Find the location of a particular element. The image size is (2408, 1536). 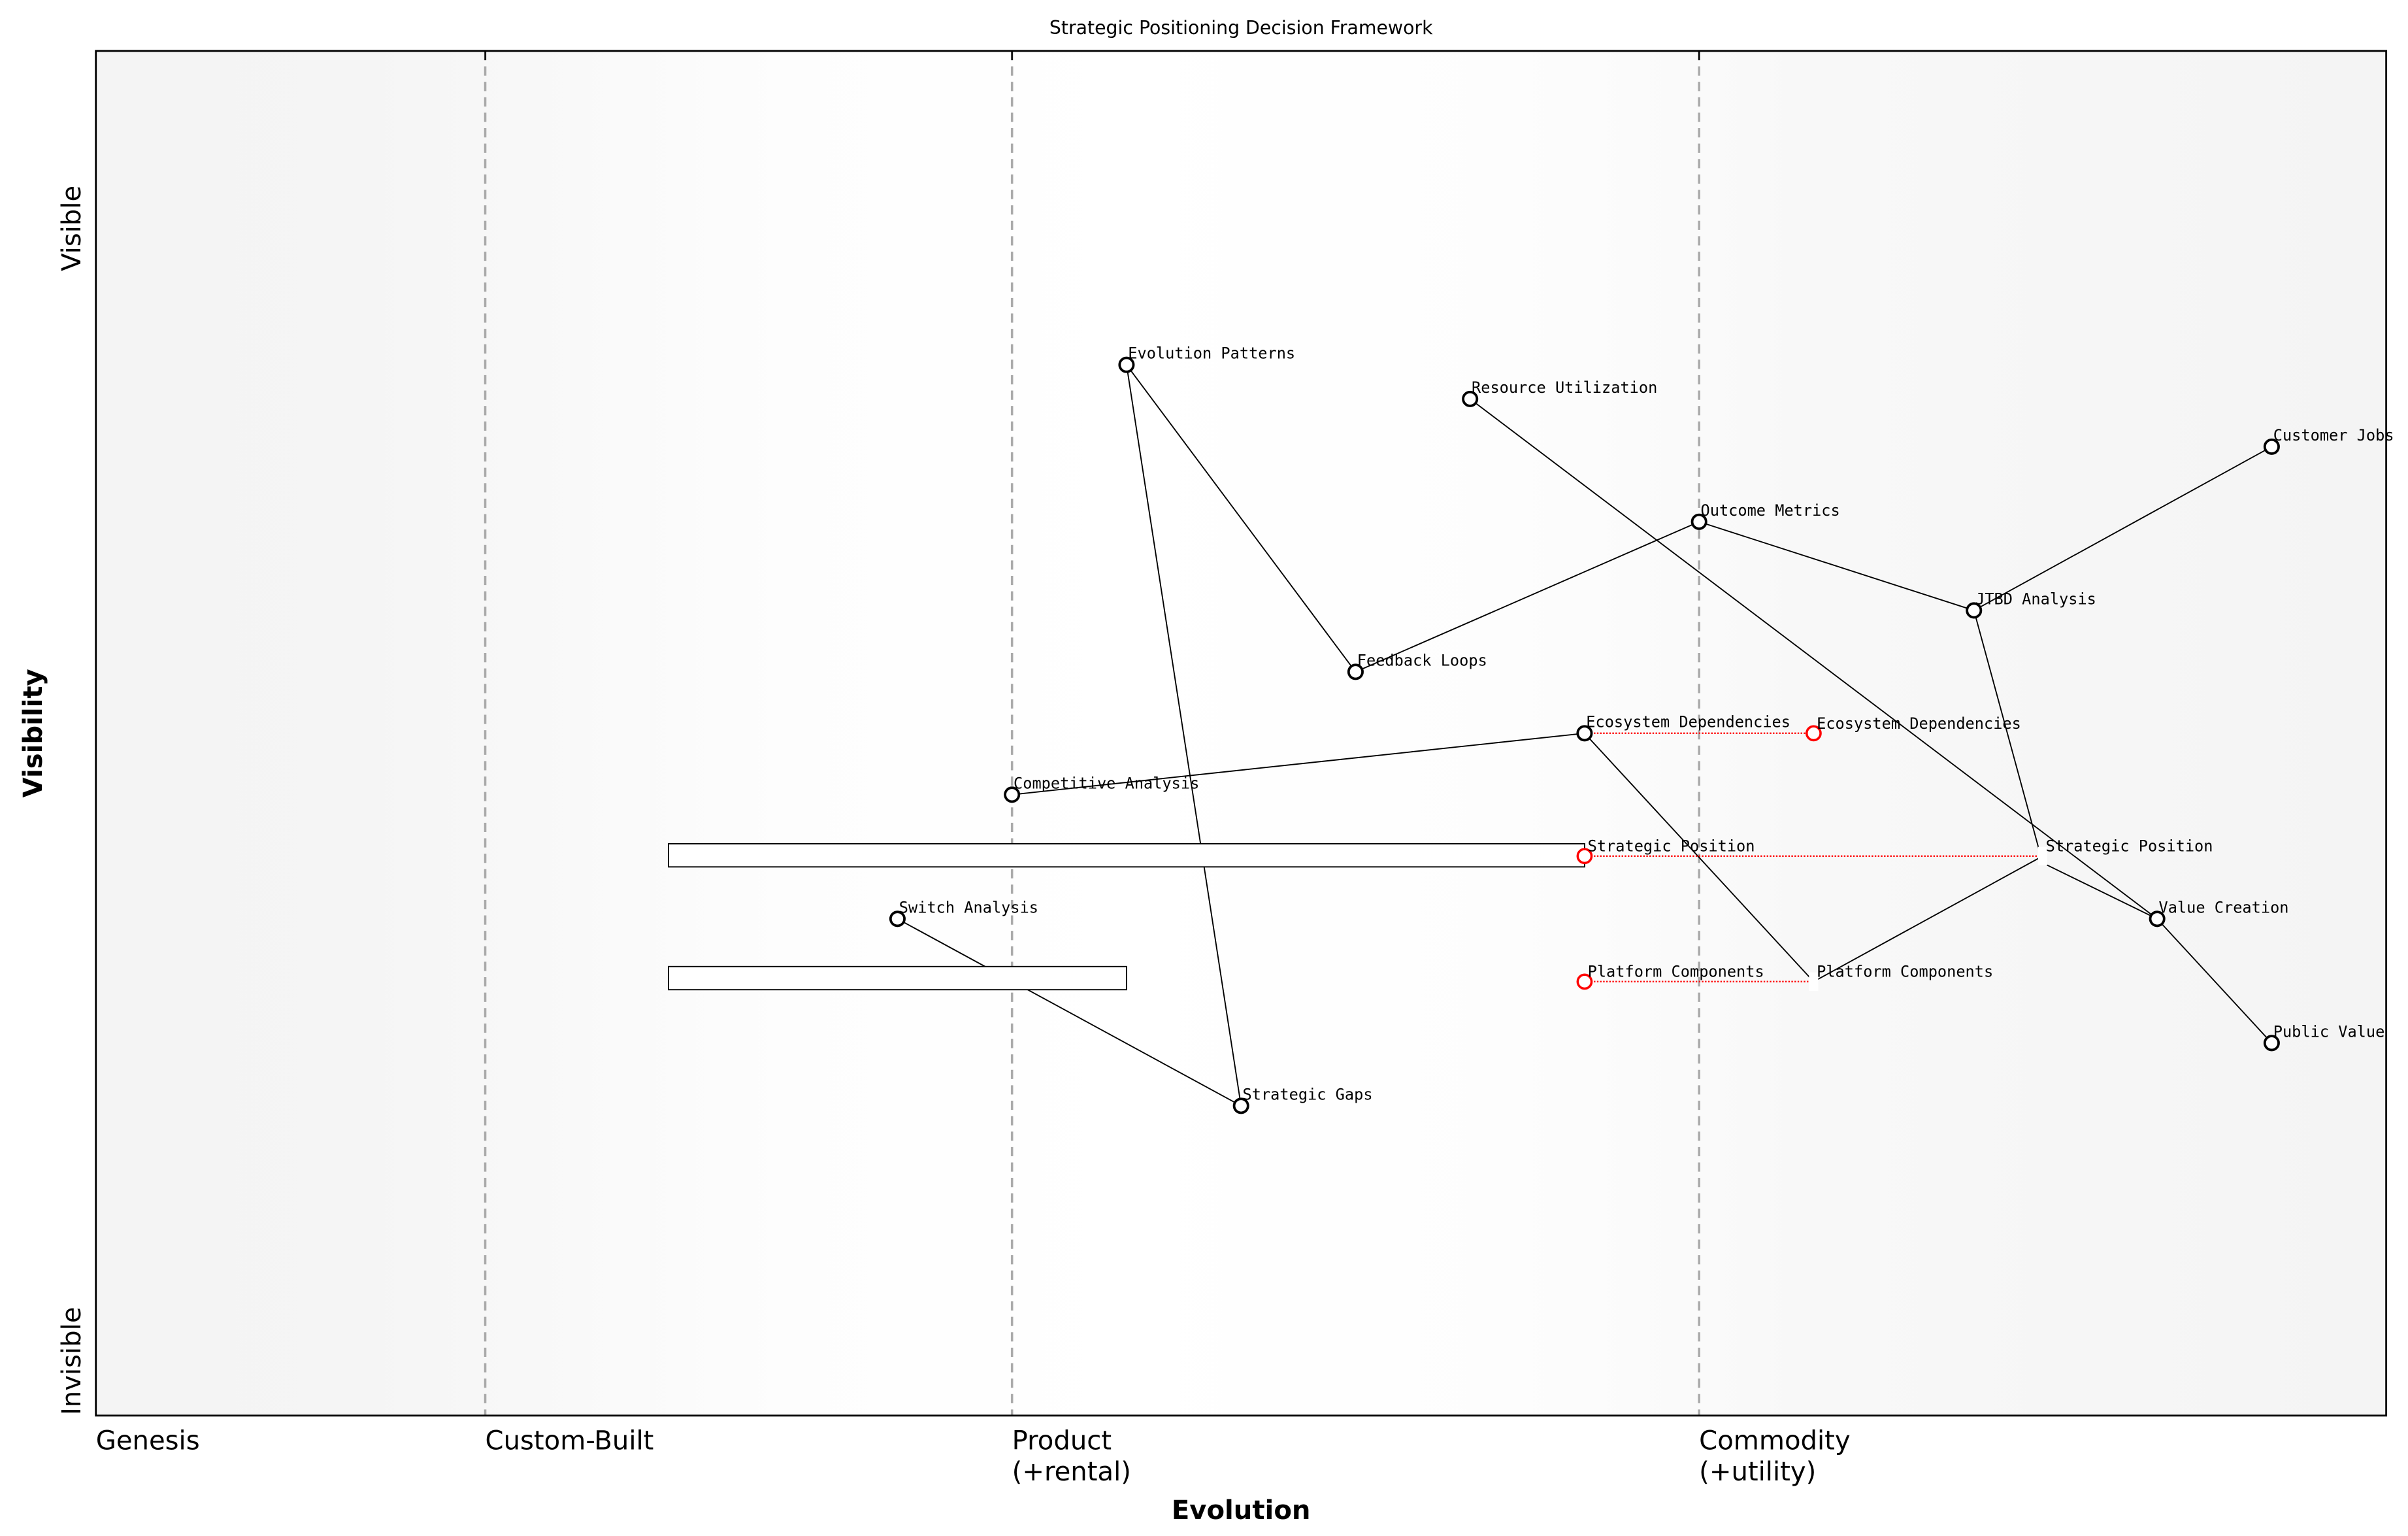

component-label: Switch Analysis is located at coordinates (969, 907).